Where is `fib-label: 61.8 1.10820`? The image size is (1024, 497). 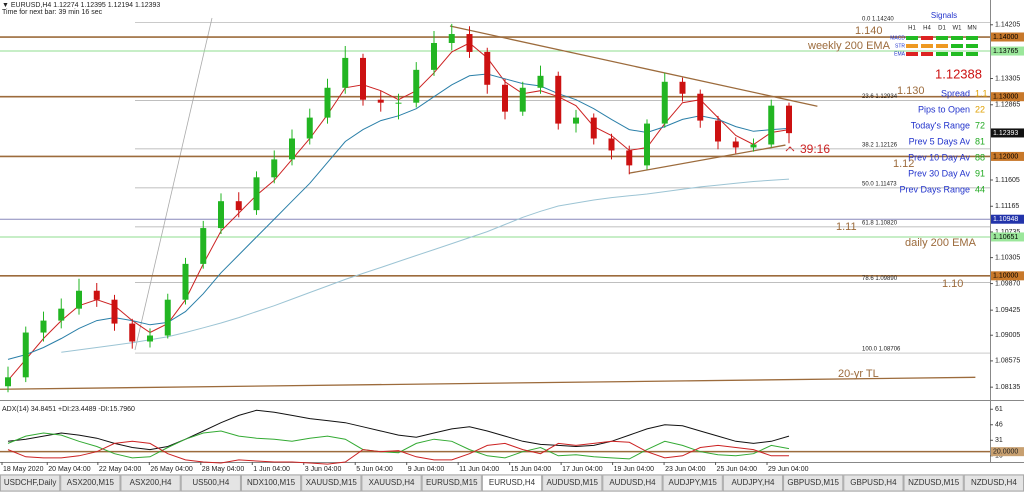 fib-label: 61.8 1.10820 is located at coordinates (880, 223).